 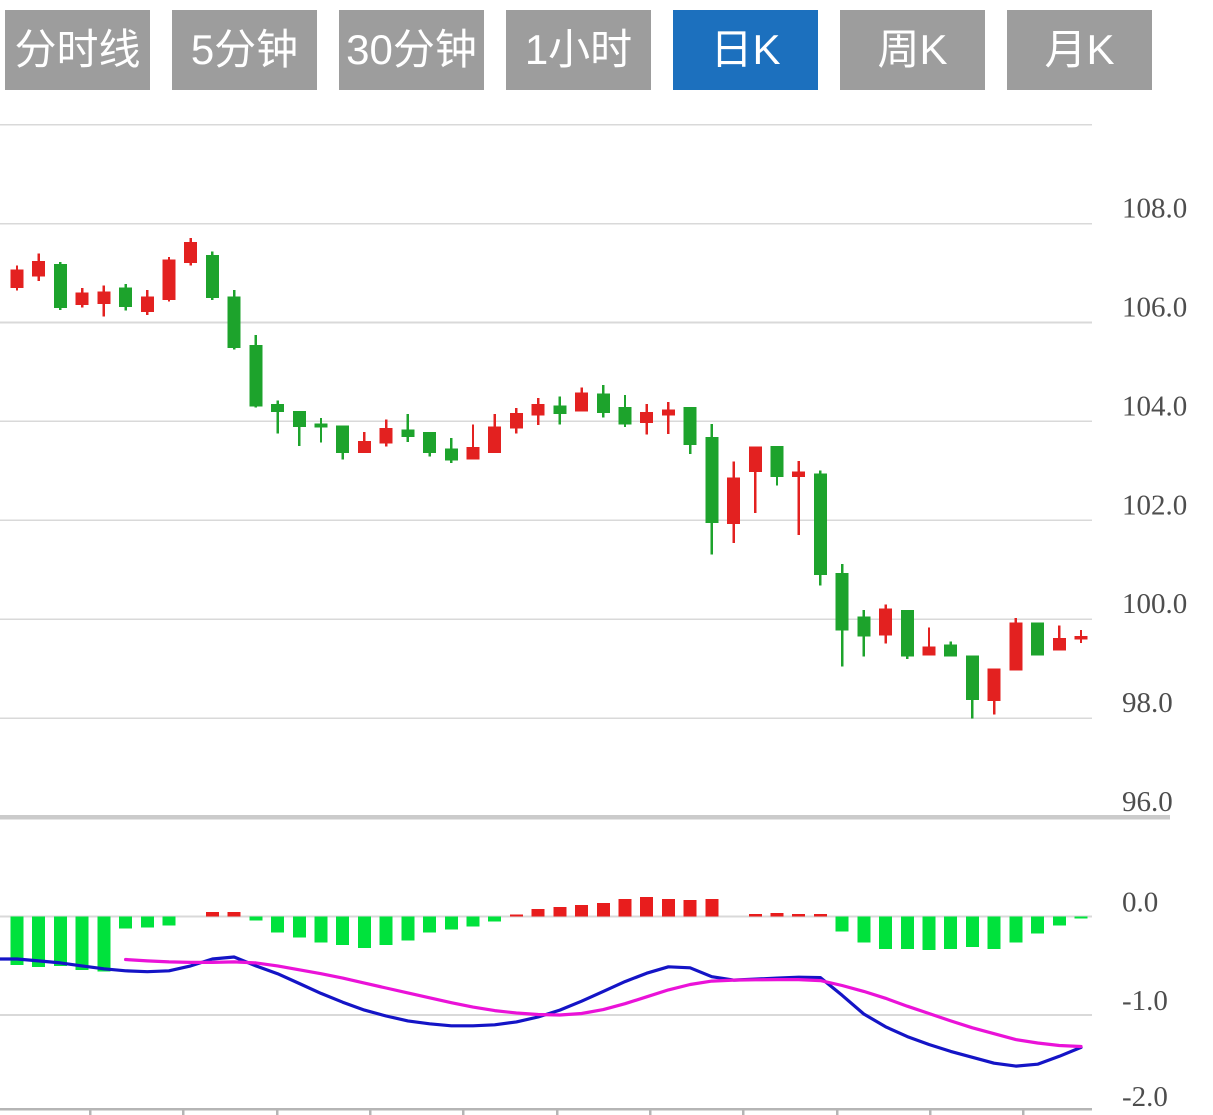 What do you see at coordinates (1140, 903) in the screenshot?
I see `macd-axis-label: 0.0` at bounding box center [1140, 903].